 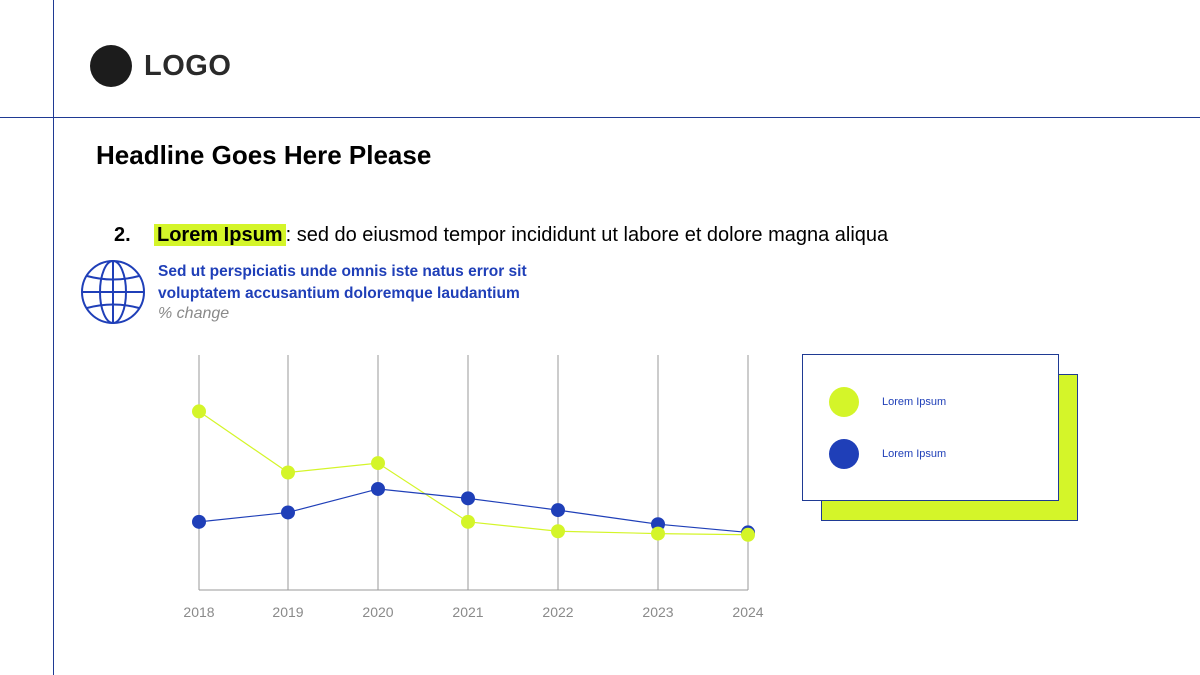 What do you see at coordinates (468, 521) in the screenshot?
I see `series-1-point-2021` at bounding box center [468, 521].